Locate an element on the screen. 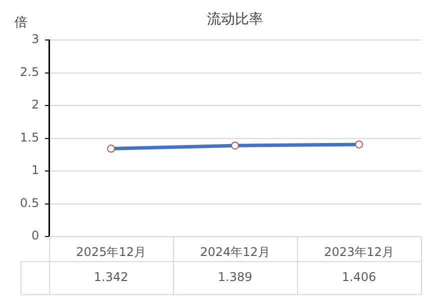 The height and width of the screenshot is (297, 433). y-tick-label: 0 is located at coordinates (35, 235).